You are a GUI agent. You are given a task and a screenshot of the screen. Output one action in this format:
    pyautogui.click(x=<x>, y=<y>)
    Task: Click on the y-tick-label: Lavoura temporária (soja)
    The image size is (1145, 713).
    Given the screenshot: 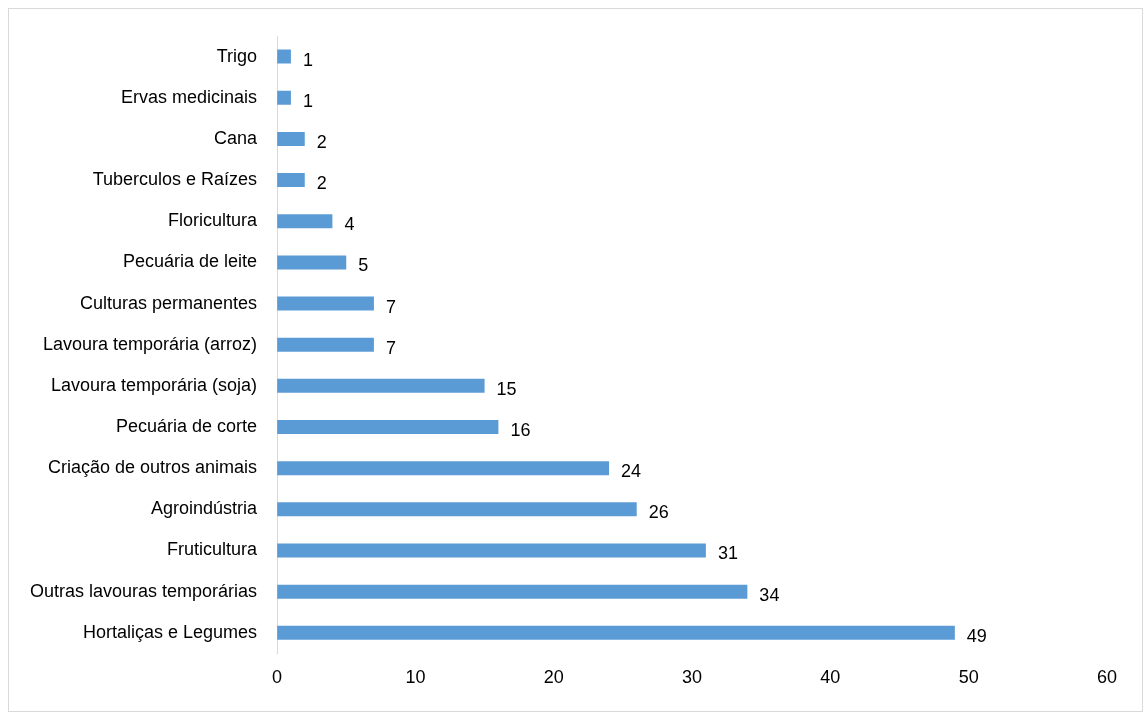 What is the action you would take?
    pyautogui.click(x=154, y=384)
    